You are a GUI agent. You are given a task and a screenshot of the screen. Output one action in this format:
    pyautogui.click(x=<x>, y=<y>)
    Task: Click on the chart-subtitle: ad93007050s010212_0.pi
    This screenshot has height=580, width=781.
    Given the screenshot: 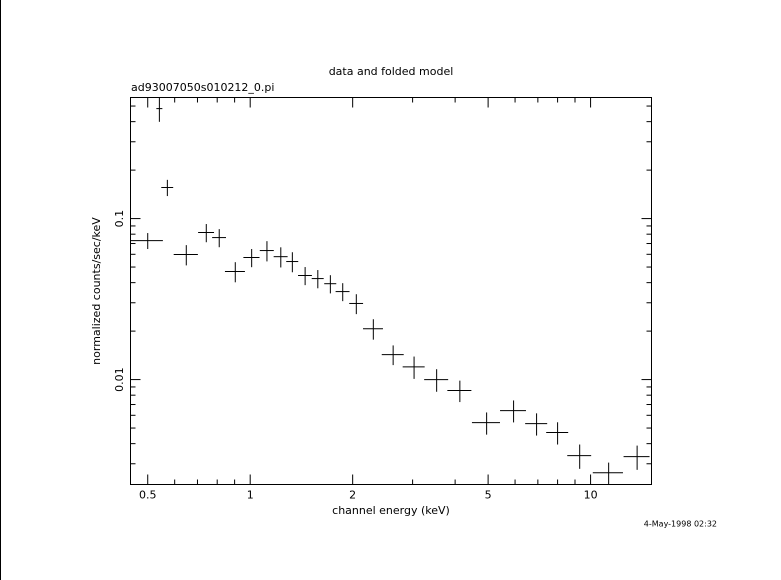 What is the action you would take?
    pyautogui.click(x=202, y=87)
    